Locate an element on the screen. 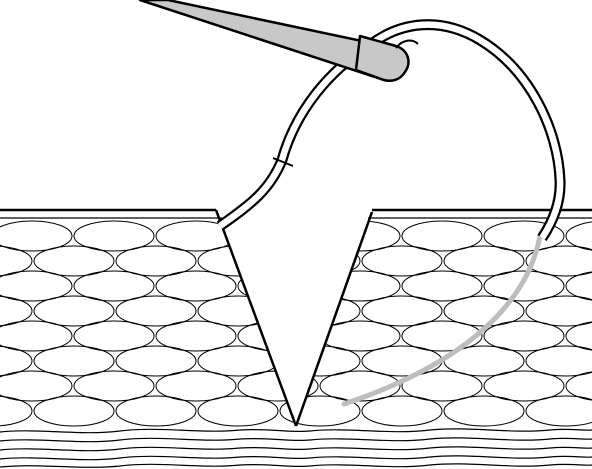 The image size is (592, 469). dermis-layers is located at coordinates (296, 448).